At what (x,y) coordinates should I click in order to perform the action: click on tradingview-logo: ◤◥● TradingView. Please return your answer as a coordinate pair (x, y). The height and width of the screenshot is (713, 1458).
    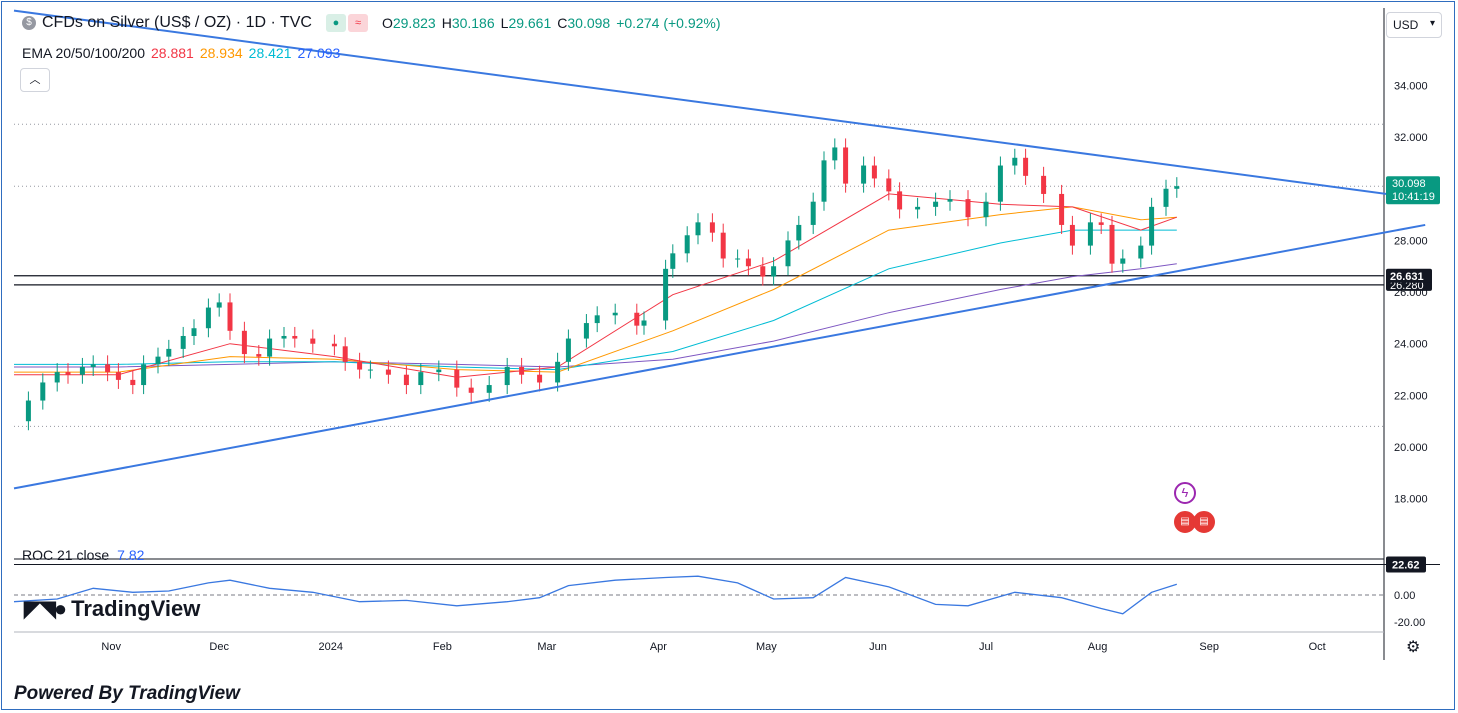
    Looking at the image, I should click on (112, 609).